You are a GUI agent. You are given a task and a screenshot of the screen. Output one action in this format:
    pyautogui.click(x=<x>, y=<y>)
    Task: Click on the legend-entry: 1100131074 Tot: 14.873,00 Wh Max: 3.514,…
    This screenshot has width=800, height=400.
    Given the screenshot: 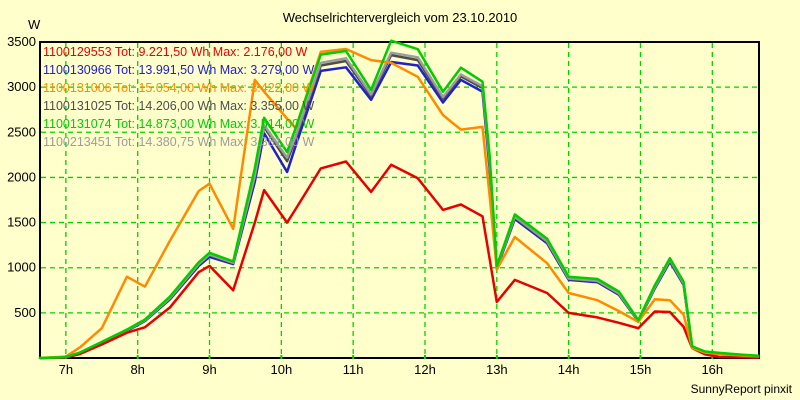 What is the action you would take?
    pyautogui.click(x=178, y=124)
    